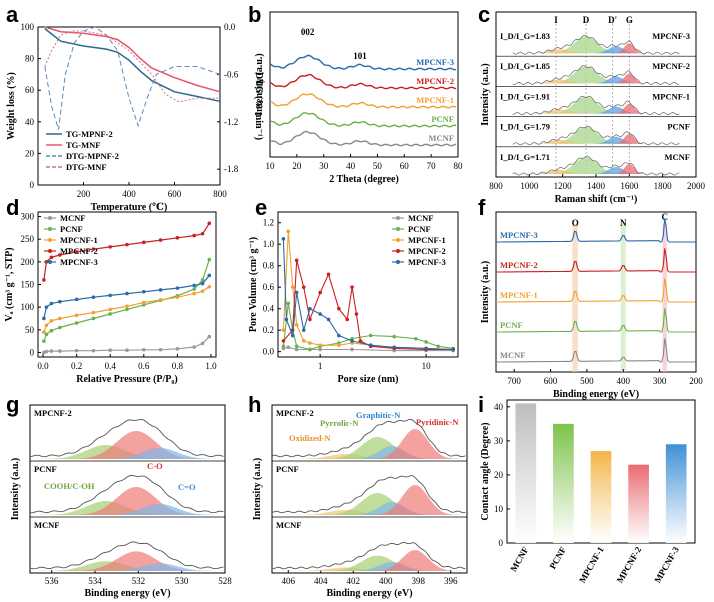 The height and width of the screenshot is (602, 714). I want to click on f-xlabel: Binding energy (eV), so click(596, 394).